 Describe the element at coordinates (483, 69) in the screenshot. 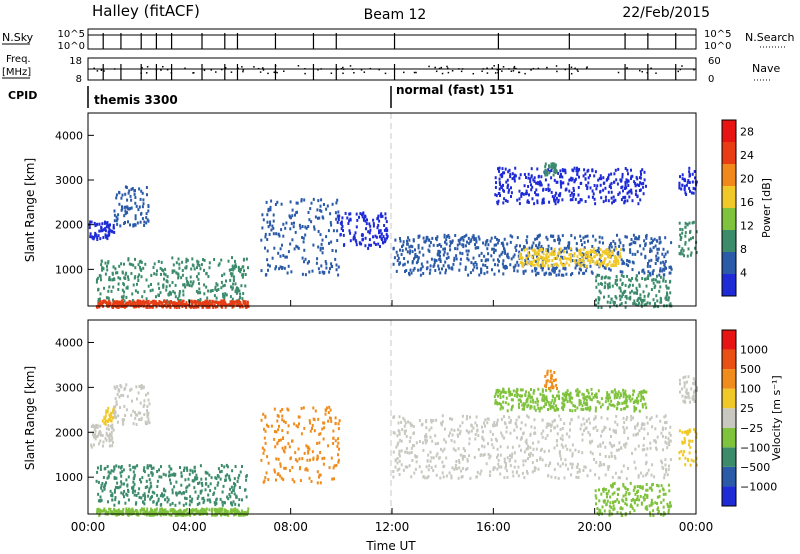

I see `nave-dot` at that location.